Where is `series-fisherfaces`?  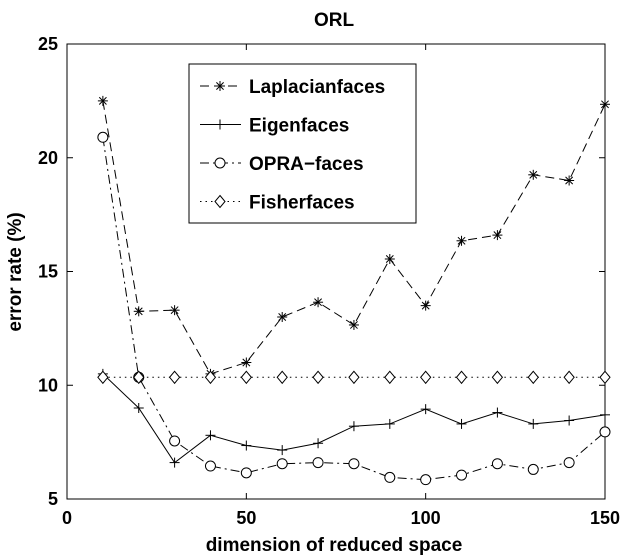 series-fisherfaces is located at coordinates (354, 377).